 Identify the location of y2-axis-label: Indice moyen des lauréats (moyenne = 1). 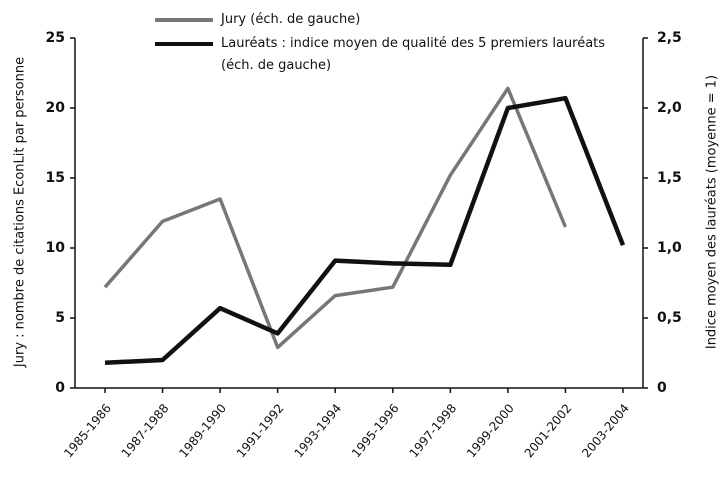
(712, 212).